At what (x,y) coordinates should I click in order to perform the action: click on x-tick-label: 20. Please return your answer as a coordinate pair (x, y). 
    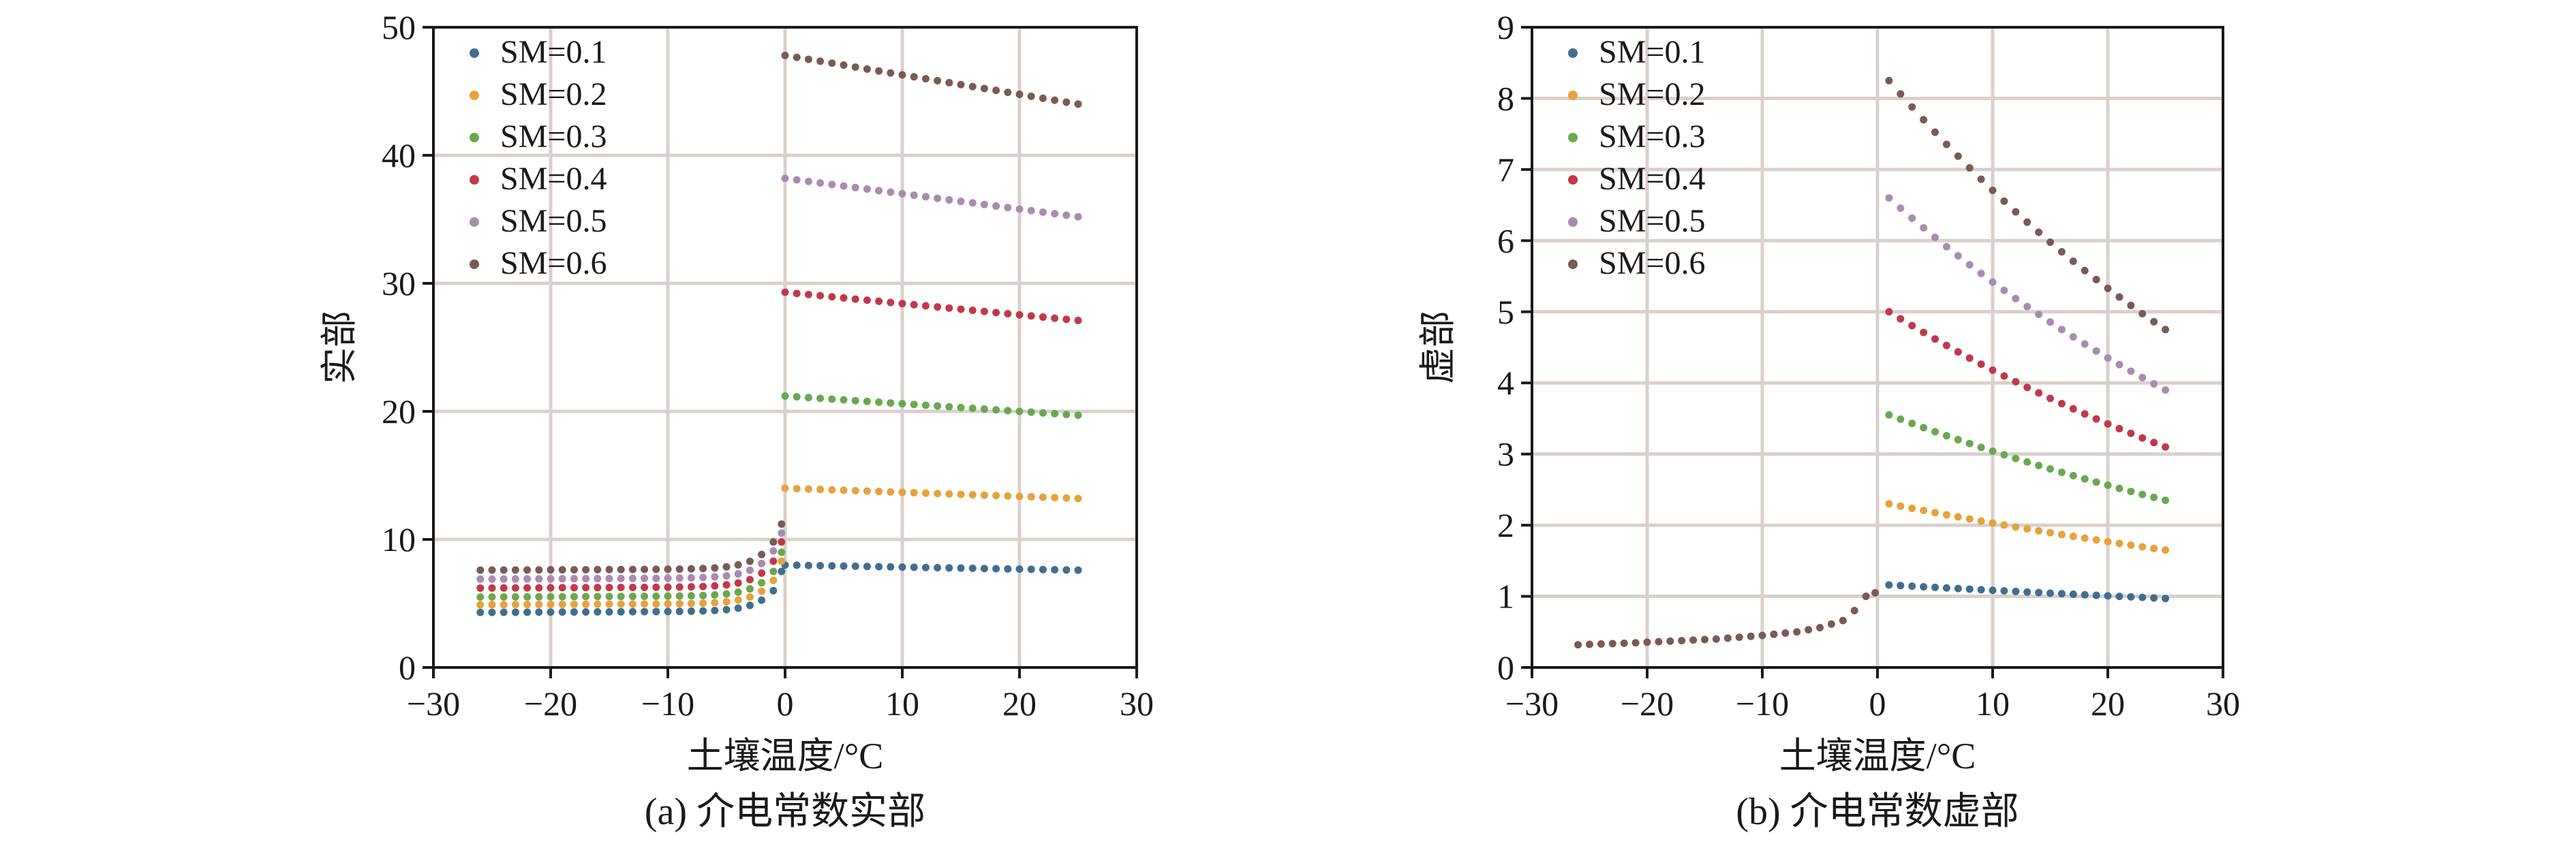
    Looking at the image, I should click on (1019, 704).